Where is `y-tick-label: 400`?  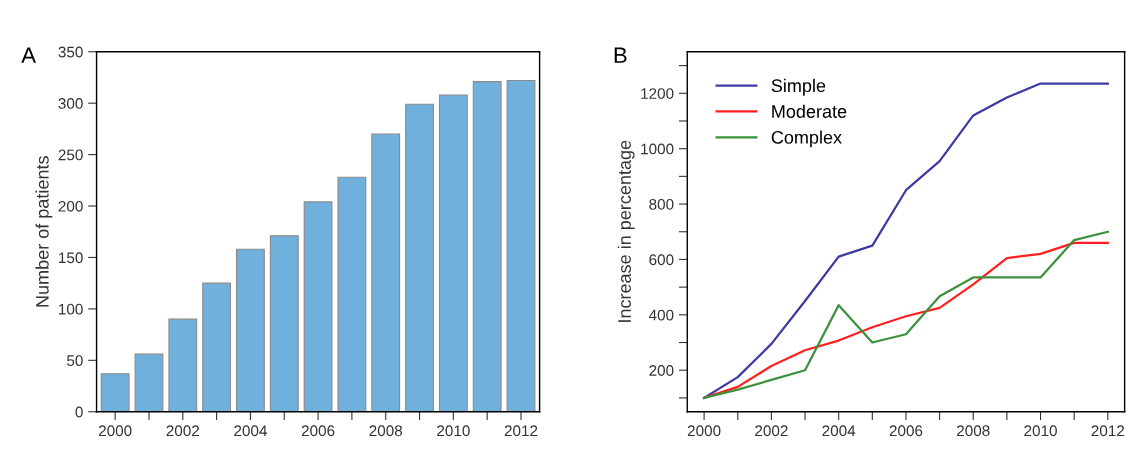 y-tick-label: 400 is located at coordinates (661, 315).